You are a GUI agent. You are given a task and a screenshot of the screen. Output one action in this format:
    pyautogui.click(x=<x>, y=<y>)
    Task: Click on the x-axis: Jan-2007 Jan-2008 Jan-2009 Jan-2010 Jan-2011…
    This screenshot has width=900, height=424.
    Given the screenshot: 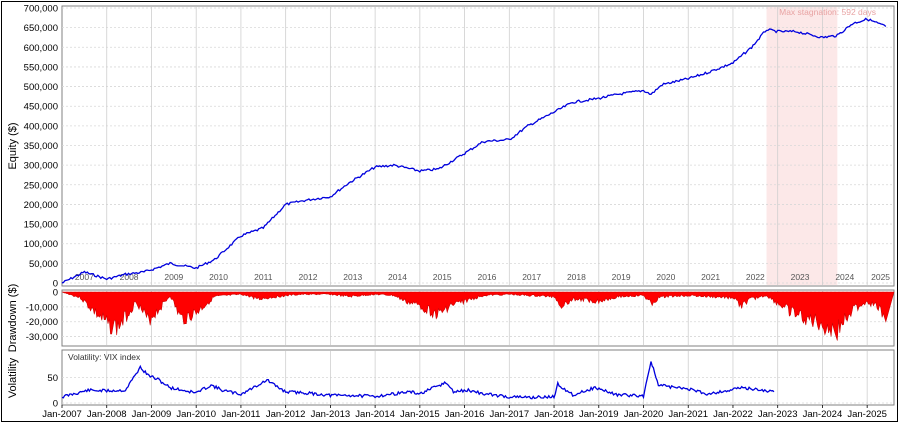 What is the action you would take?
    pyautogui.click(x=464, y=412)
    